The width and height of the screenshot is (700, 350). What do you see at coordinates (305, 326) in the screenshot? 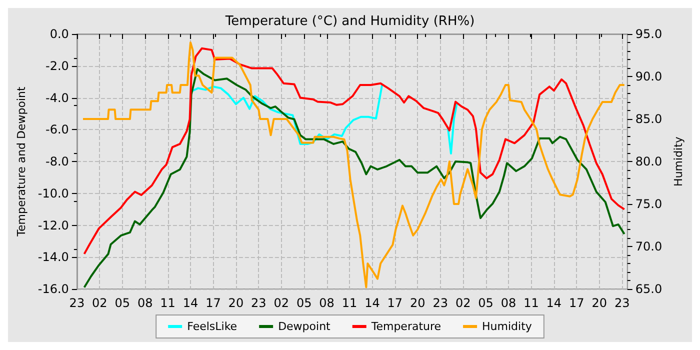
I see `legend-label: Dewpoint` at bounding box center [305, 326].